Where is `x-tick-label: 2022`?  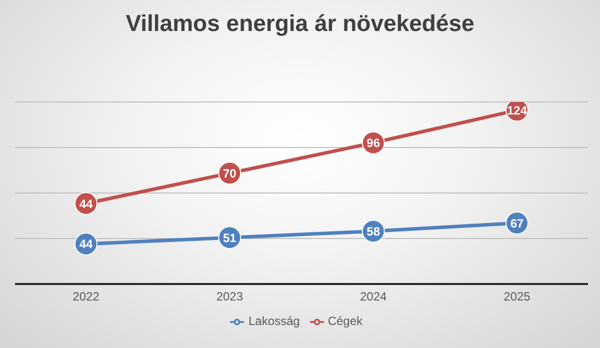
x-tick-label: 2022 is located at coordinates (86, 297).